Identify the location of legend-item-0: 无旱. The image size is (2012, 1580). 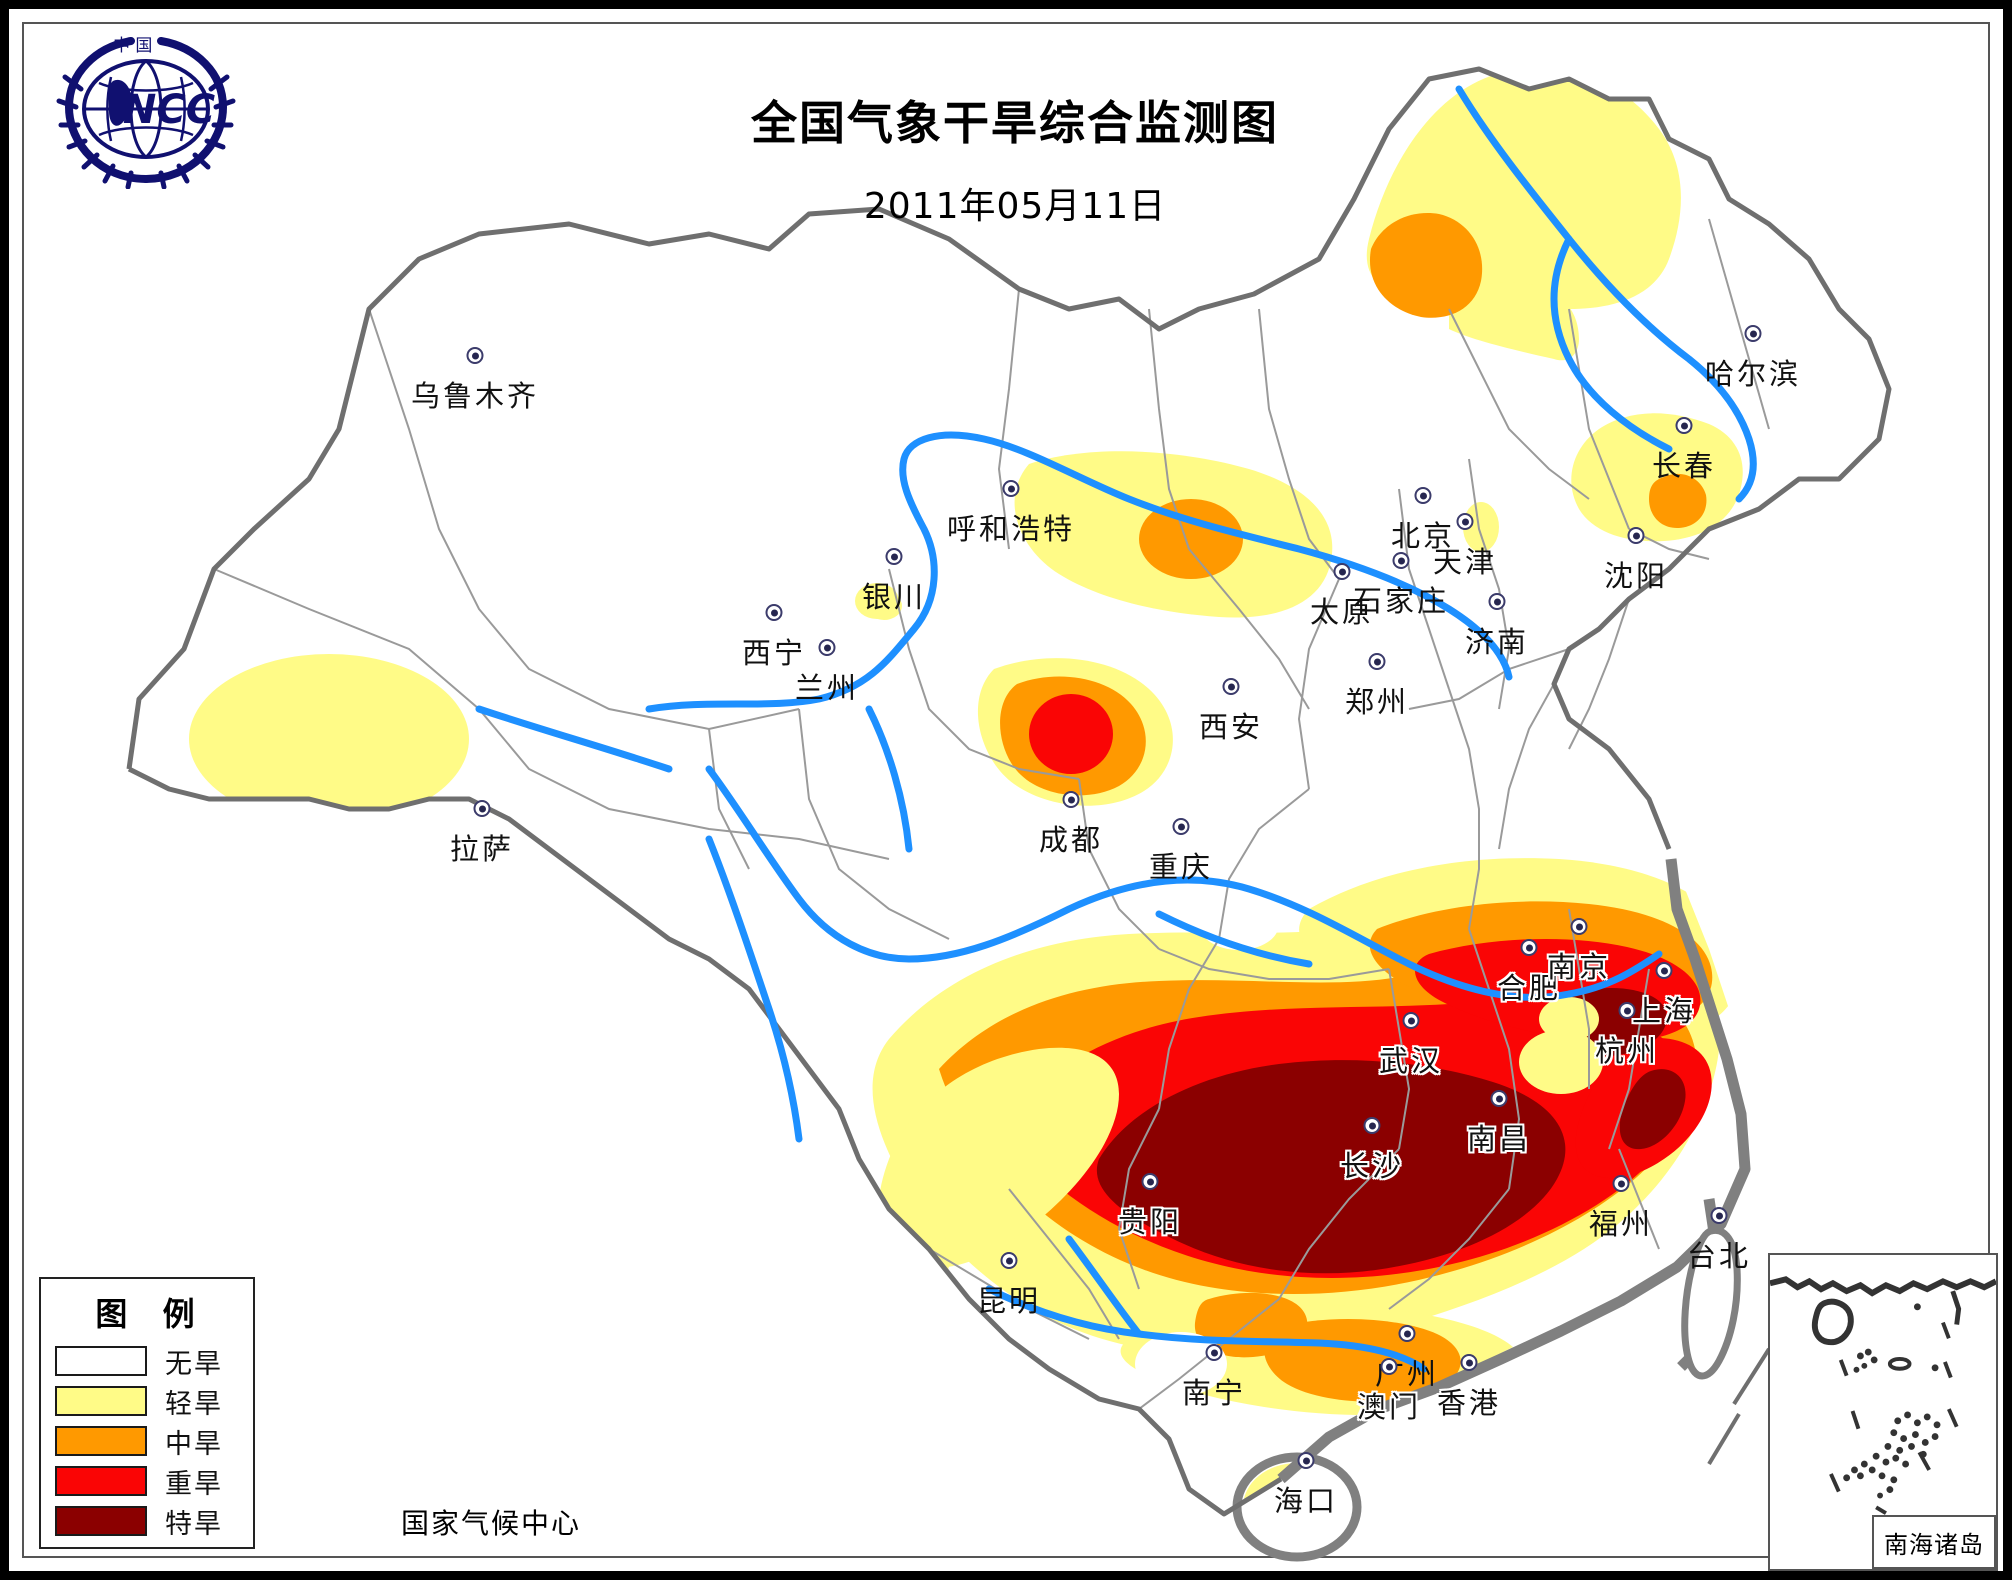
(147, 1361).